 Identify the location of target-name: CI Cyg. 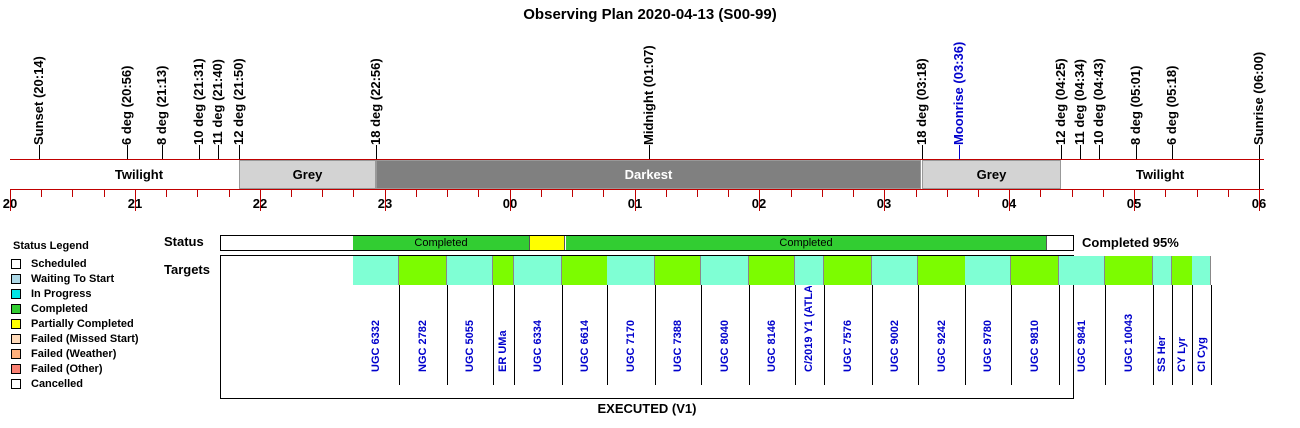
(1202, 354).